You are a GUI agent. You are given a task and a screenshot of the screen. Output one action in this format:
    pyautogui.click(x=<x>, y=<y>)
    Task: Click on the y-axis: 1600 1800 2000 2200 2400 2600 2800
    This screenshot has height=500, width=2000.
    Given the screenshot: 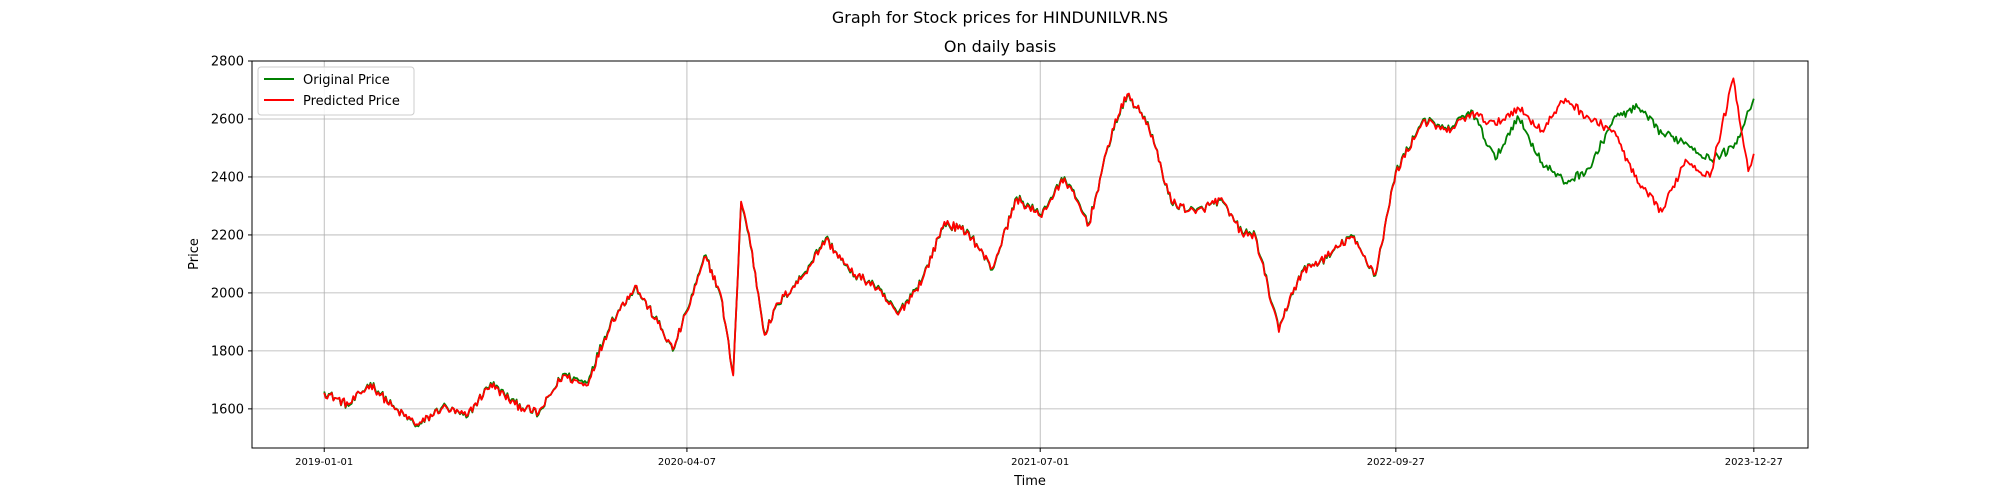 What is the action you would take?
    pyautogui.click(x=231, y=236)
    